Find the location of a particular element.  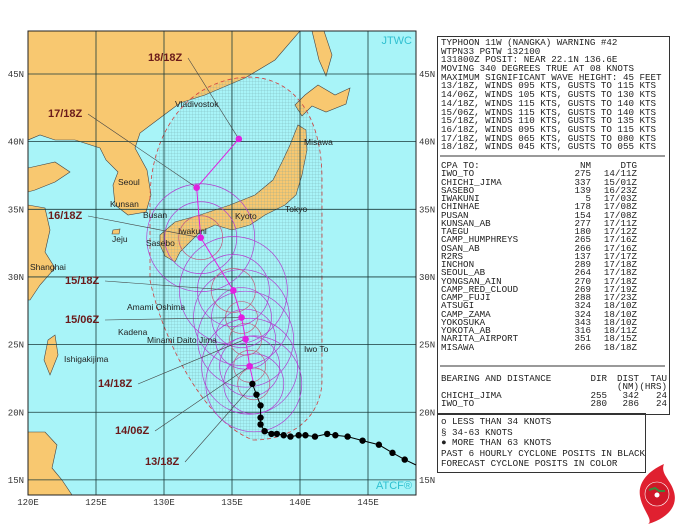

forecast-time-label: 15/06Z is located at coordinates (82, 320).